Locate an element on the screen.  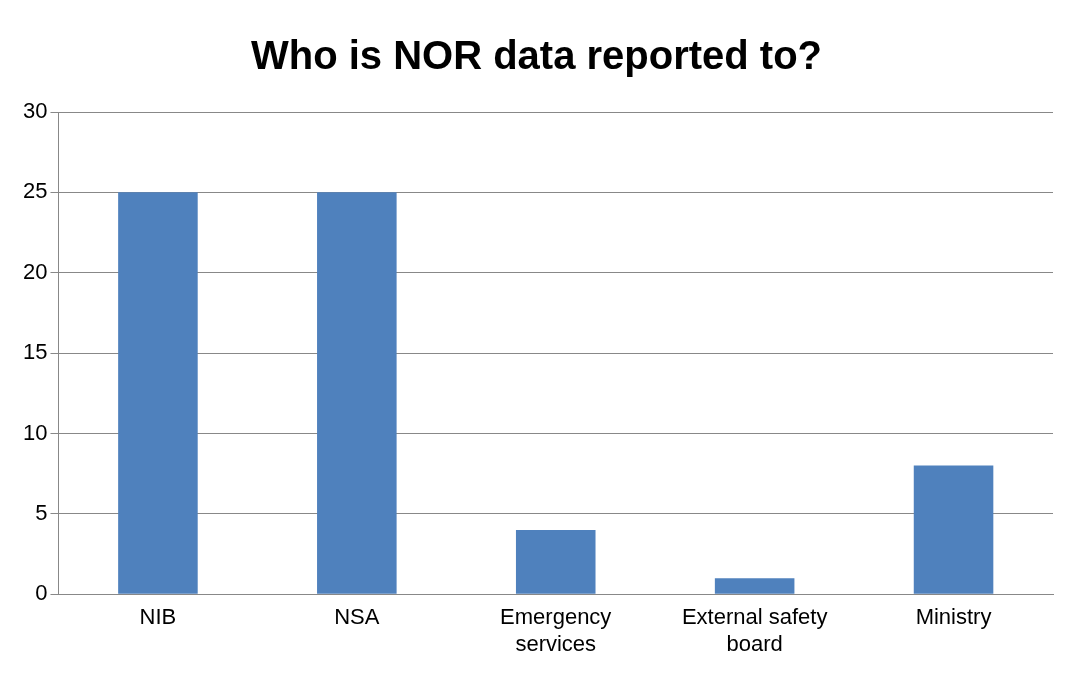
y-tick-label: 30 is located at coordinates (35, 111).